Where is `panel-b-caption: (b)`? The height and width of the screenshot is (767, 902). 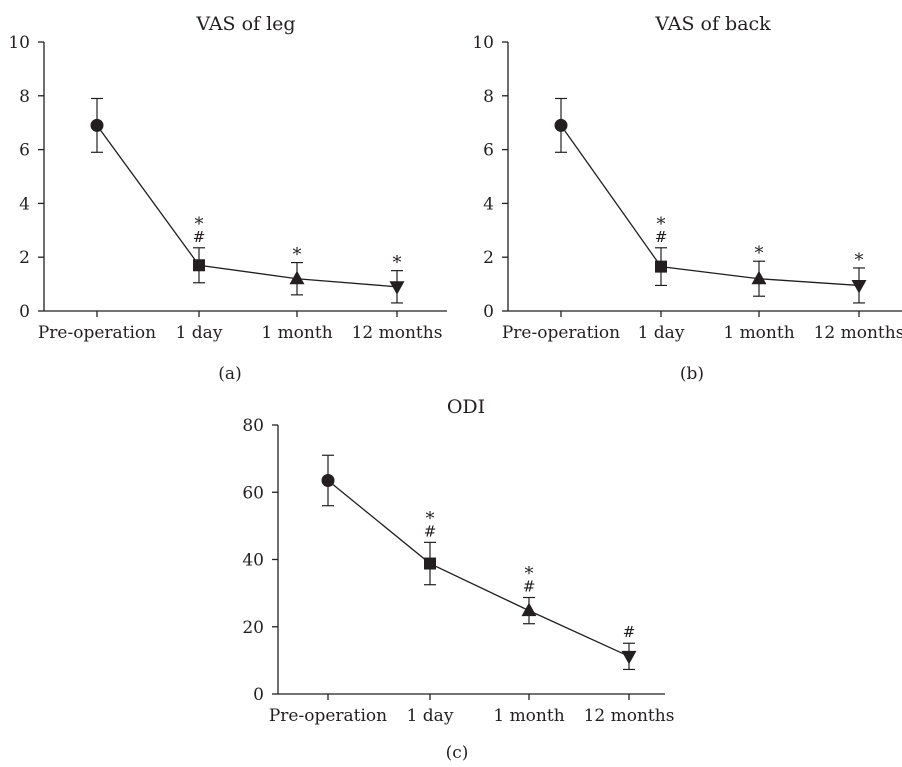
panel-b-caption: (b) is located at coordinates (692, 374).